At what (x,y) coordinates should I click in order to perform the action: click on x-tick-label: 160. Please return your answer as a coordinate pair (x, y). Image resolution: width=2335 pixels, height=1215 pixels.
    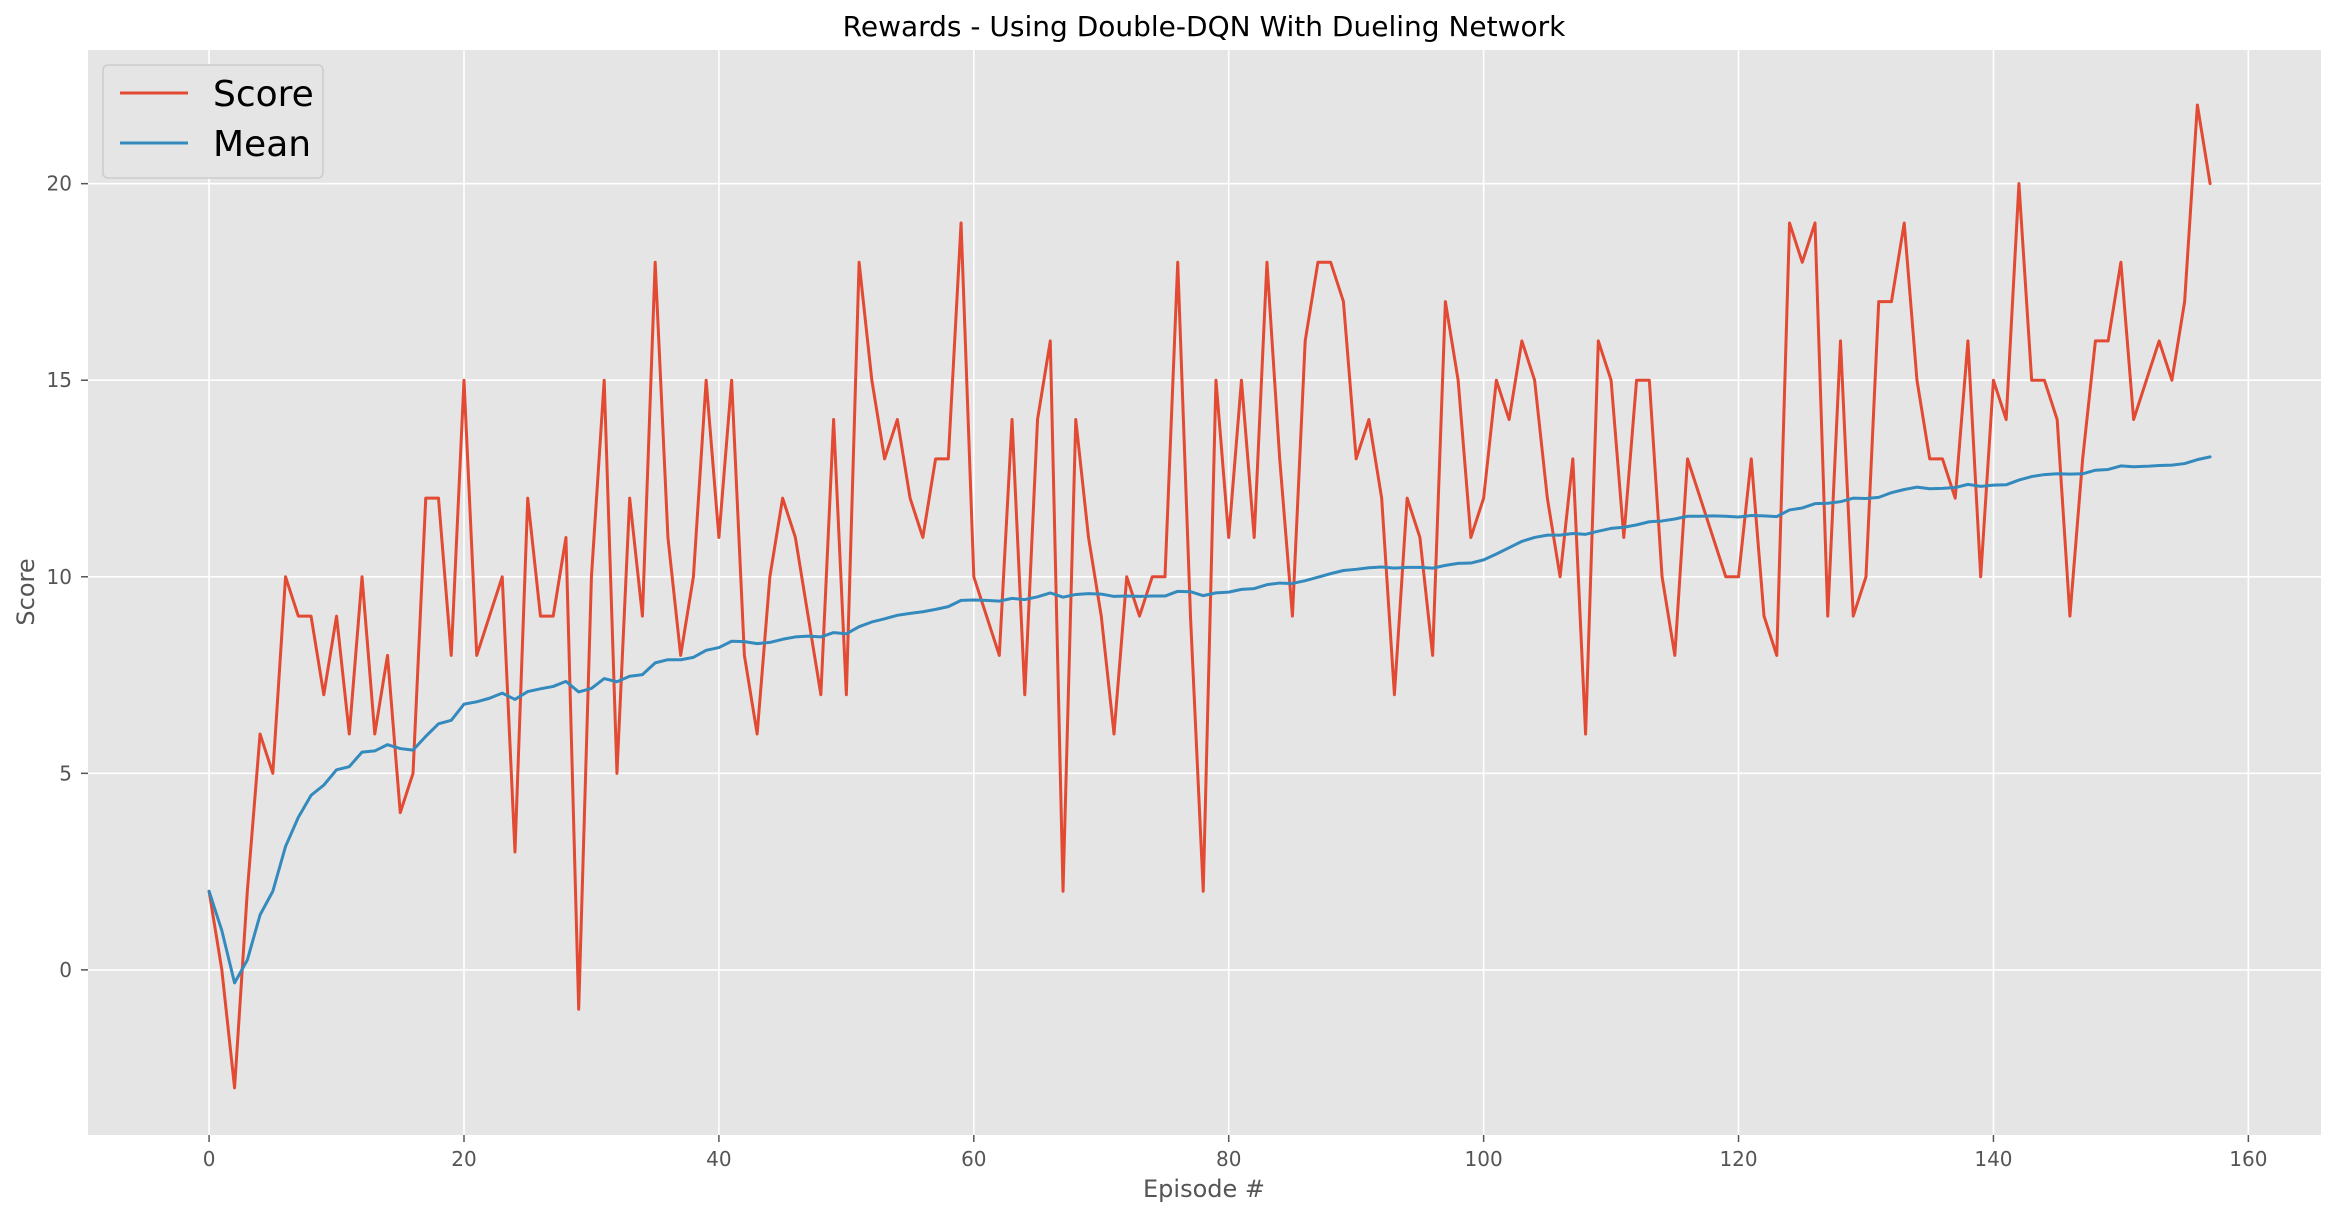
    Looking at the image, I should click on (2248, 1159).